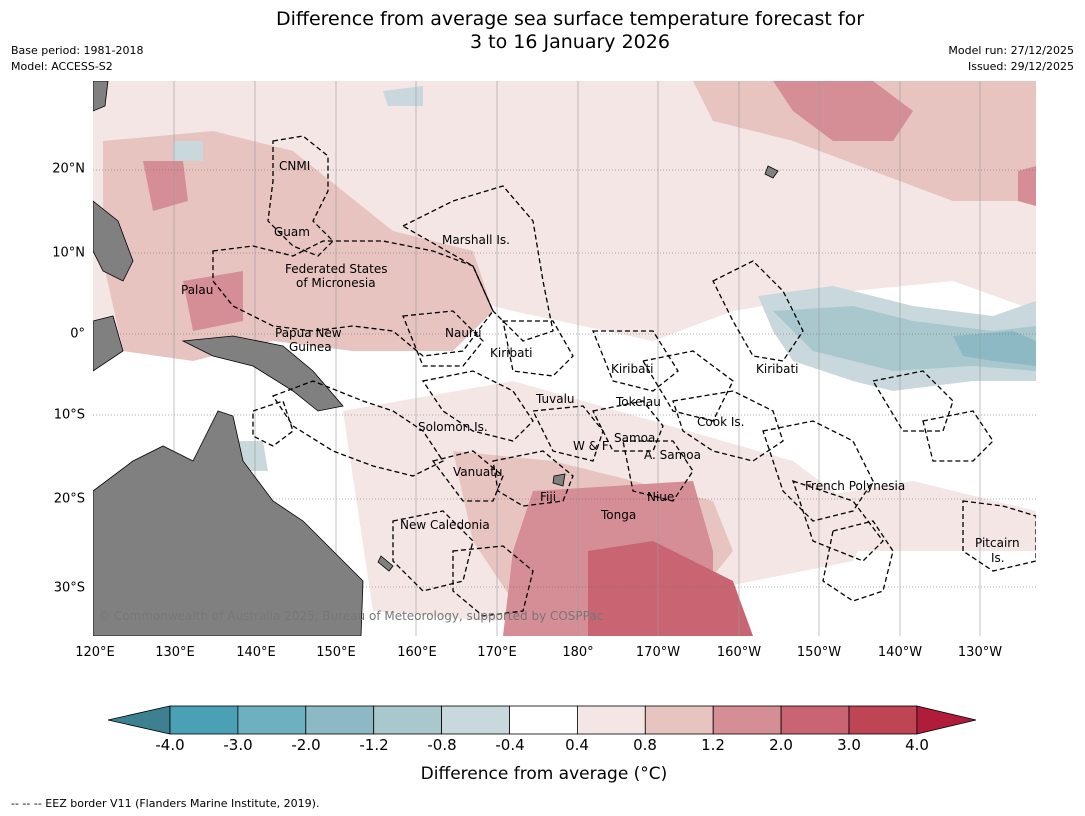 Image resolution: width=1085 pixels, height=816 pixels. What do you see at coordinates (980, 652) in the screenshot?
I see `lon-tick: 130°W` at bounding box center [980, 652].